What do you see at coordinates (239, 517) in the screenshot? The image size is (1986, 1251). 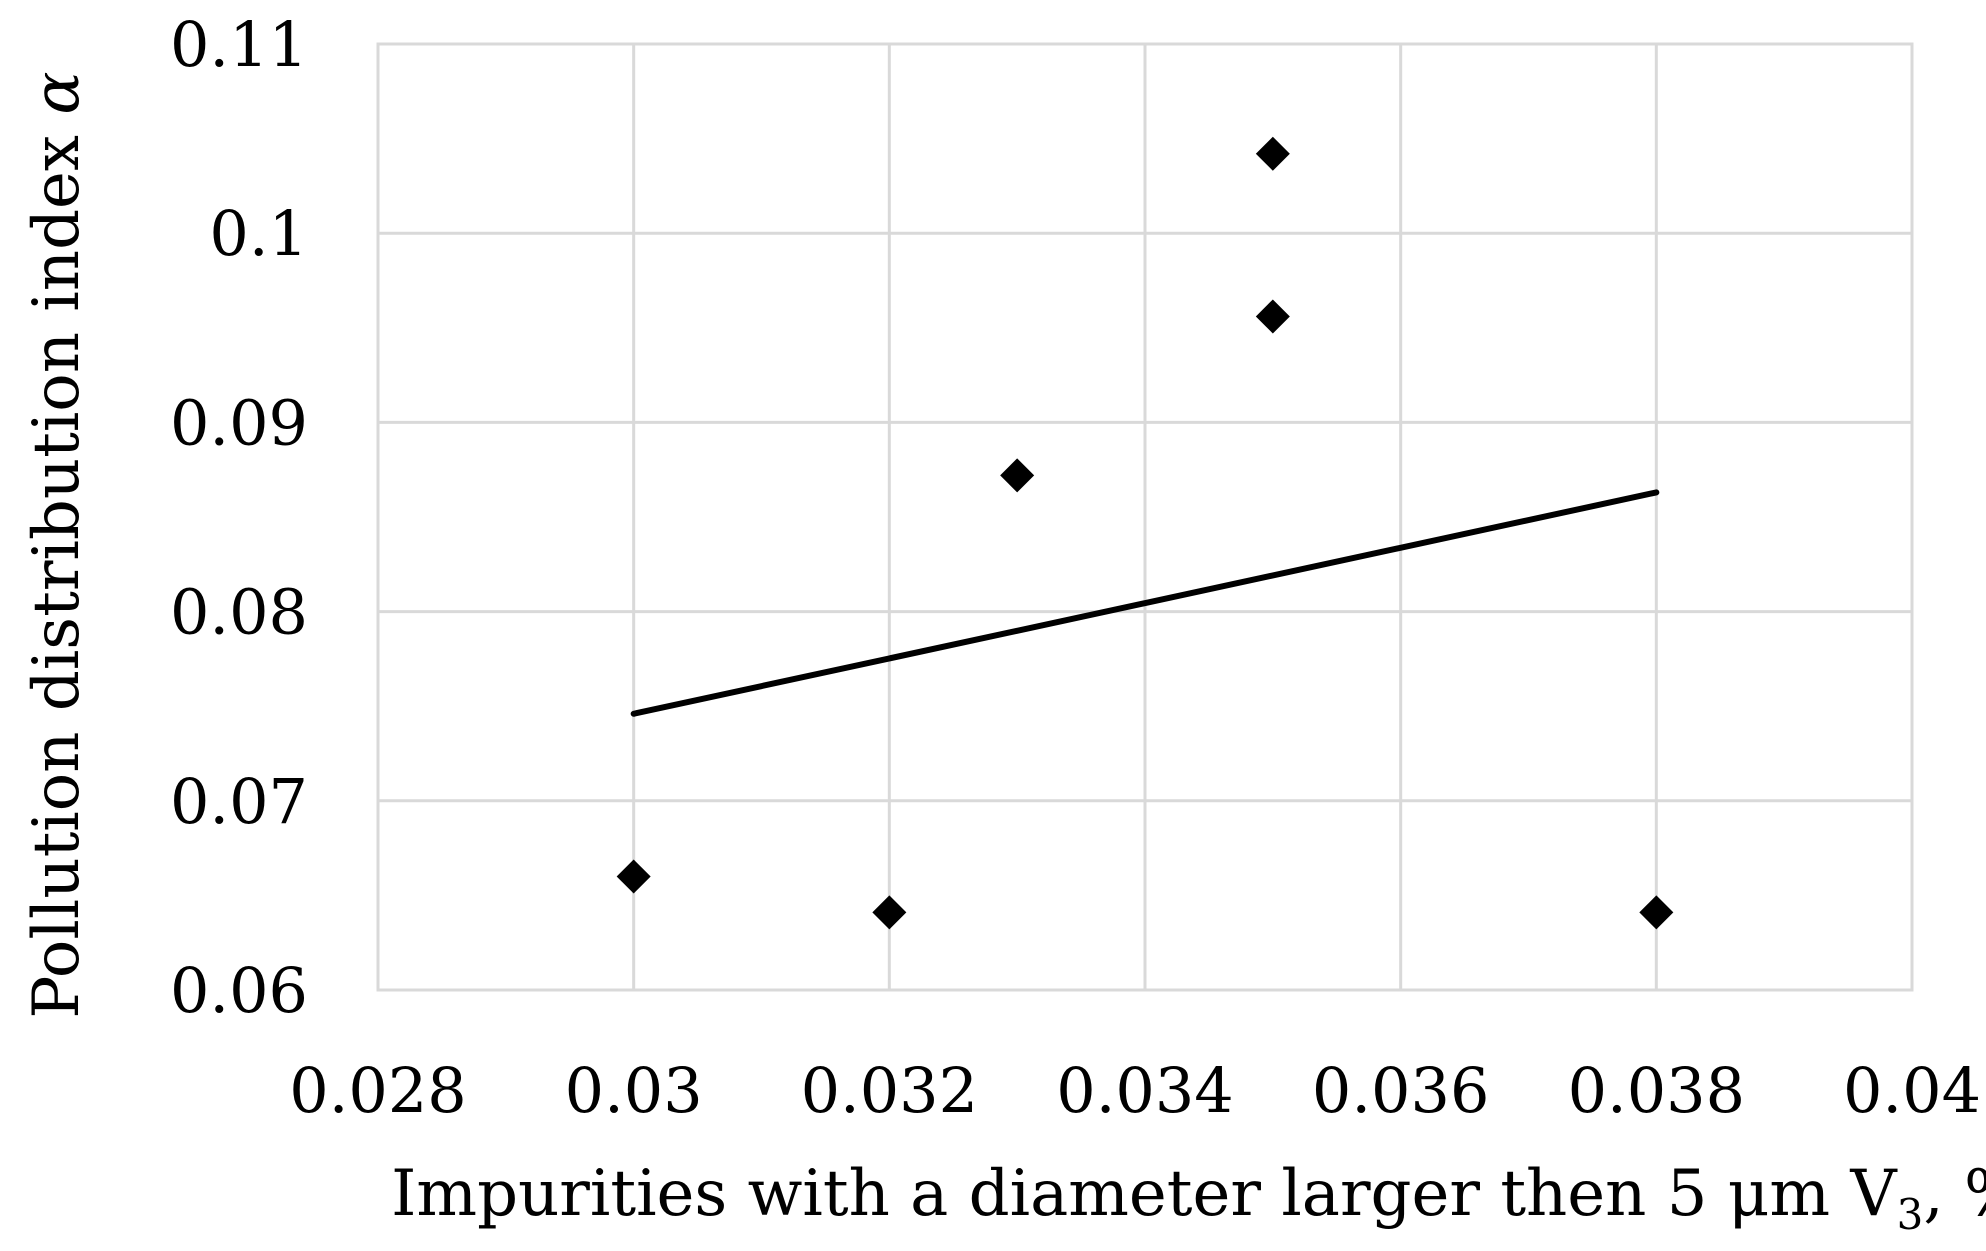 I see `y-tick-labels: 0.06 0.07 0.08 0.09 0.1 0.11` at bounding box center [239, 517].